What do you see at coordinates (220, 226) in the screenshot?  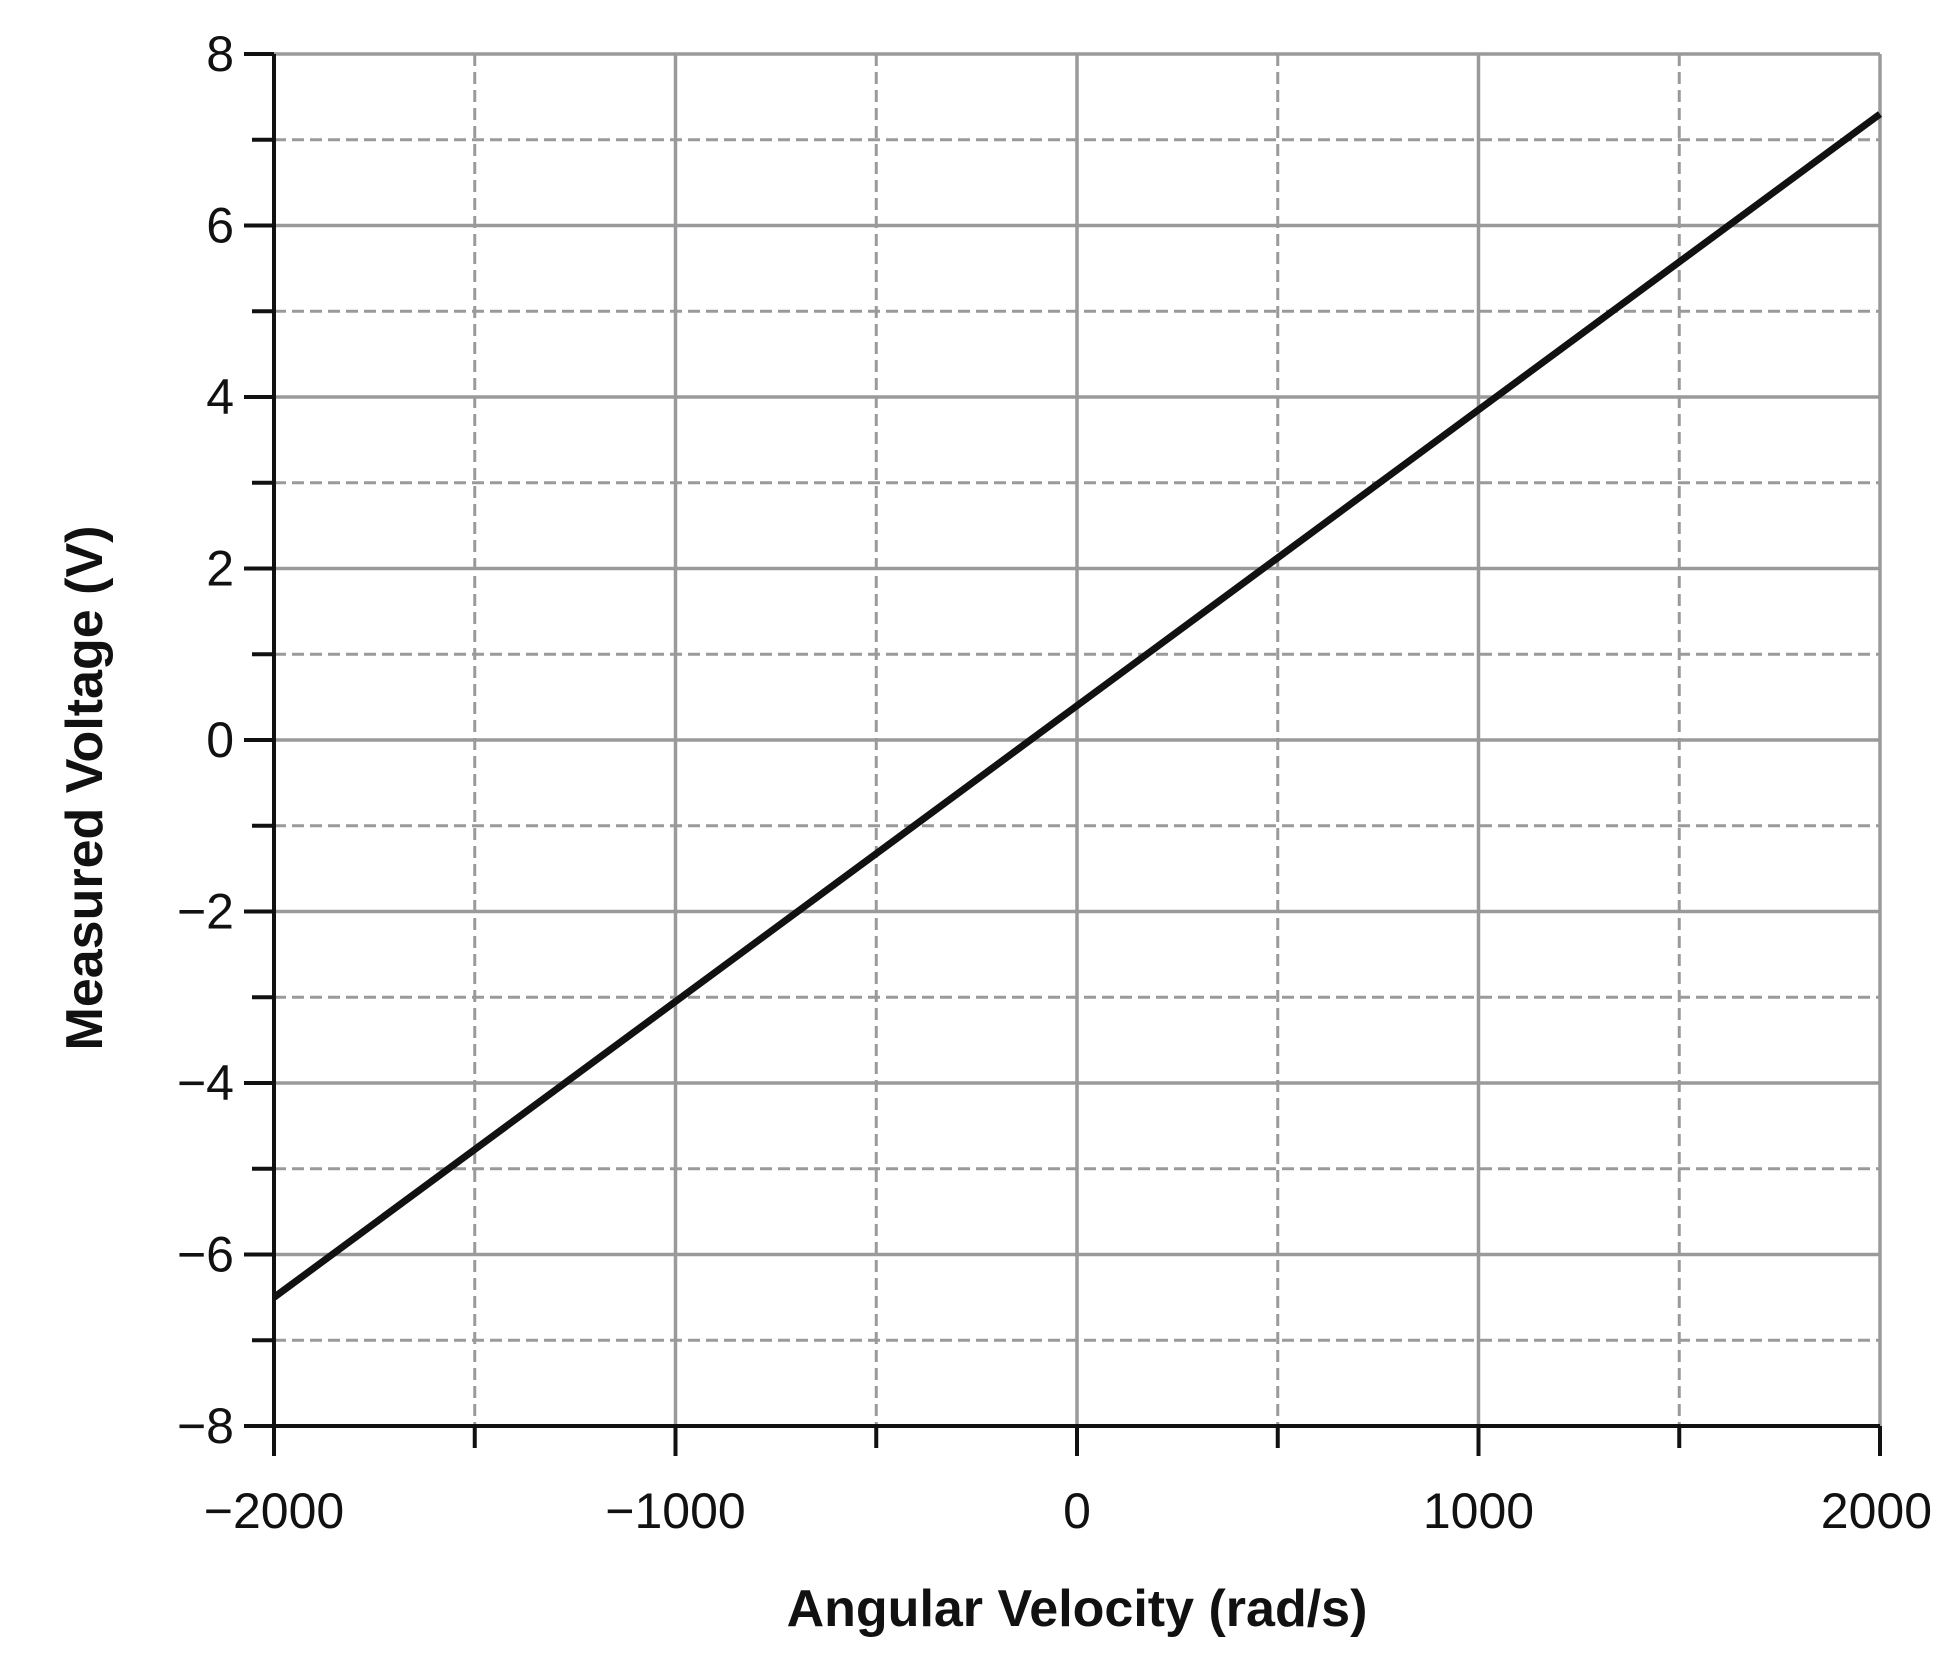 I see `y-tick-label: 6` at bounding box center [220, 226].